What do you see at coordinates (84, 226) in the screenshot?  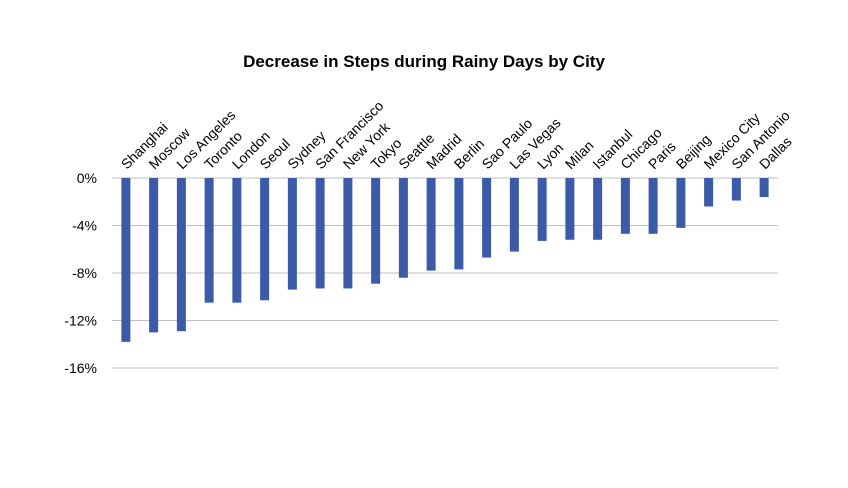 I see `y-tick-label: -4%` at bounding box center [84, 226].